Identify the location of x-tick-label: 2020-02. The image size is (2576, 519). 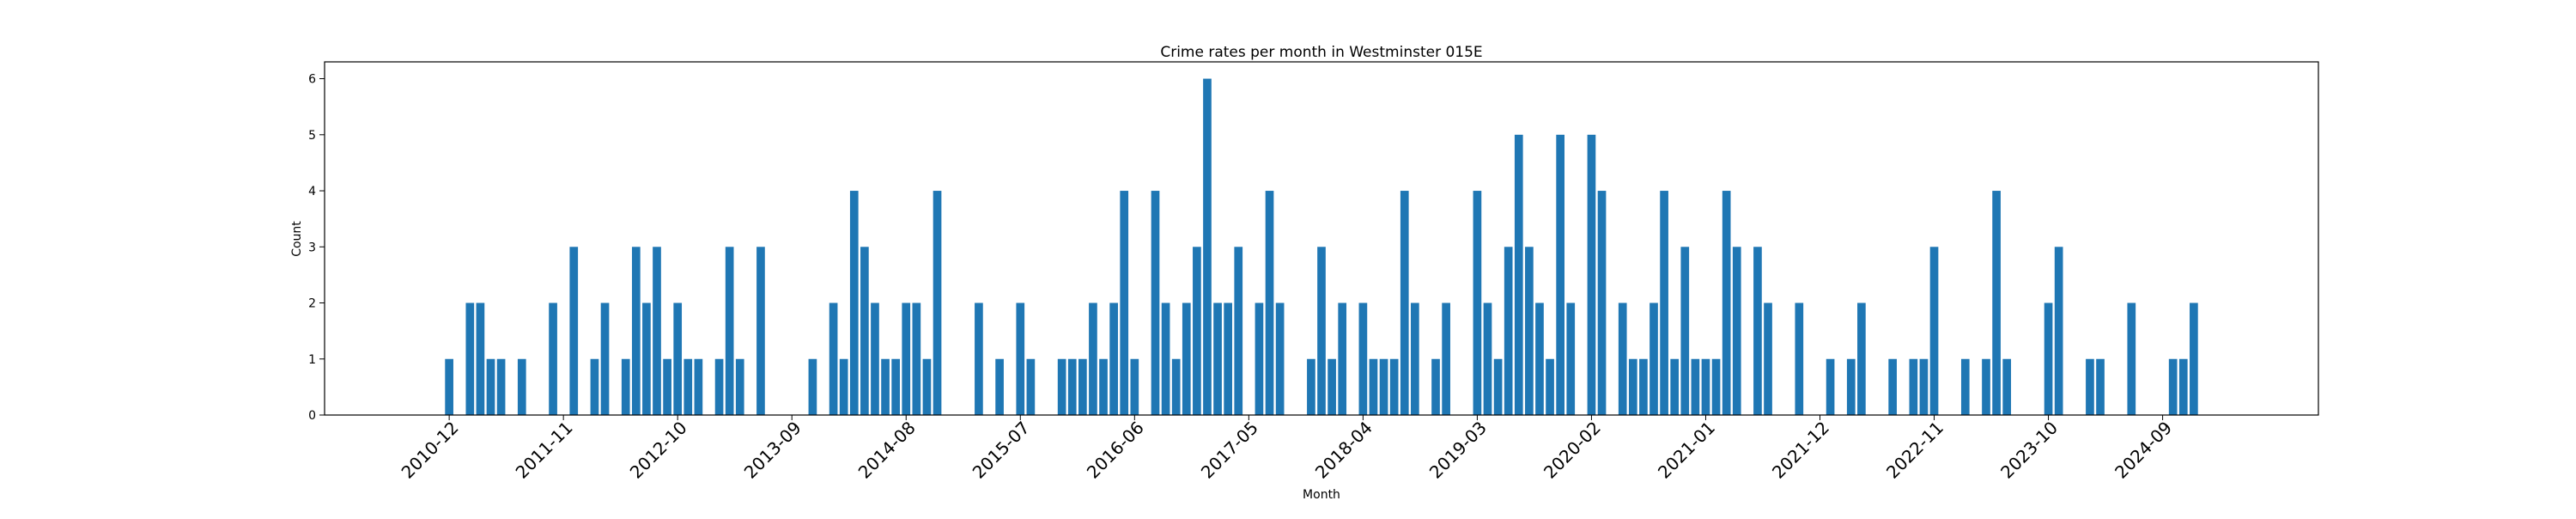
(1572, 450).